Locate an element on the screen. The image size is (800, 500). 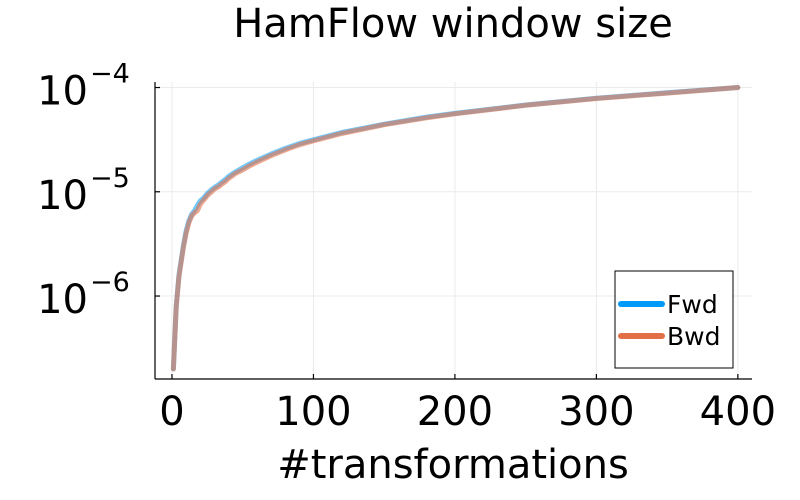
x-tick-label: 200 is located at coordinates (455, 412).